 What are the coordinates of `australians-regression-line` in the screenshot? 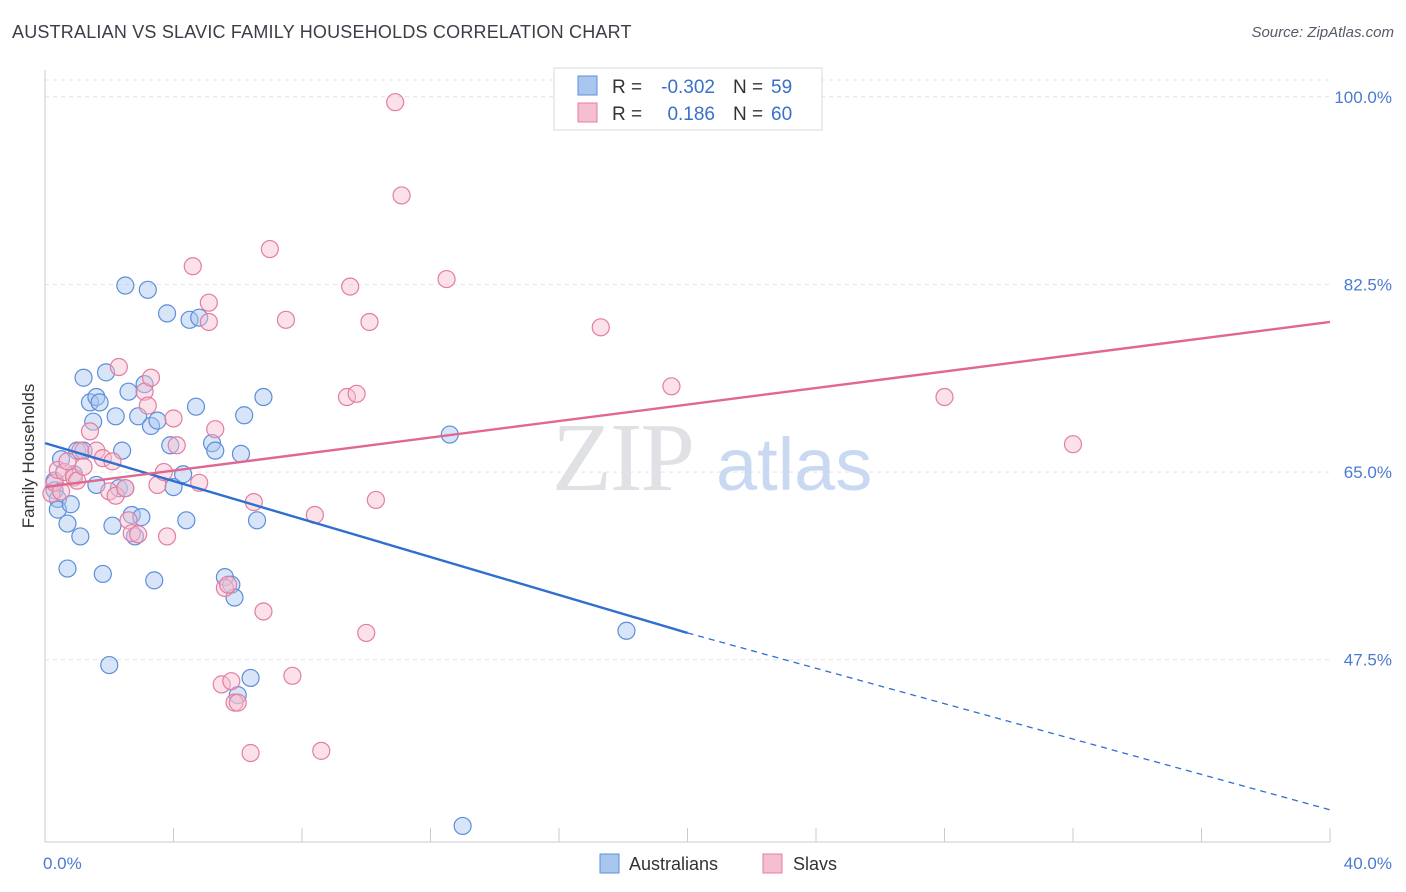 It's located at (366, 538).